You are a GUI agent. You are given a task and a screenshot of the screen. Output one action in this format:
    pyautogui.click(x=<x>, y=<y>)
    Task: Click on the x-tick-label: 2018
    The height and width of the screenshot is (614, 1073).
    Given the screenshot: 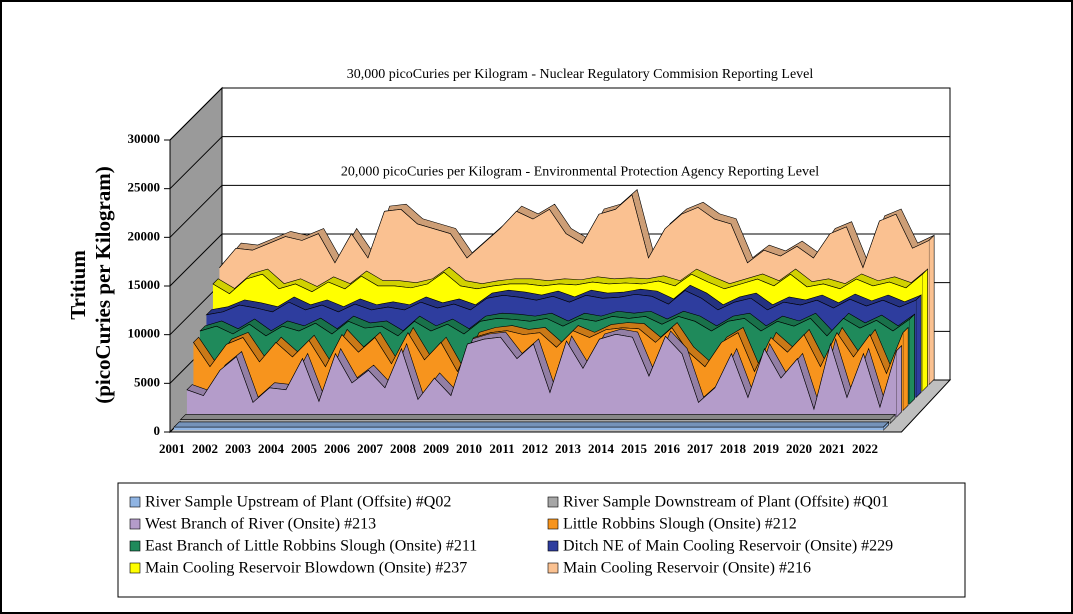 What is the action you would take?
    pyautogui.click(x=733, y=448)
    